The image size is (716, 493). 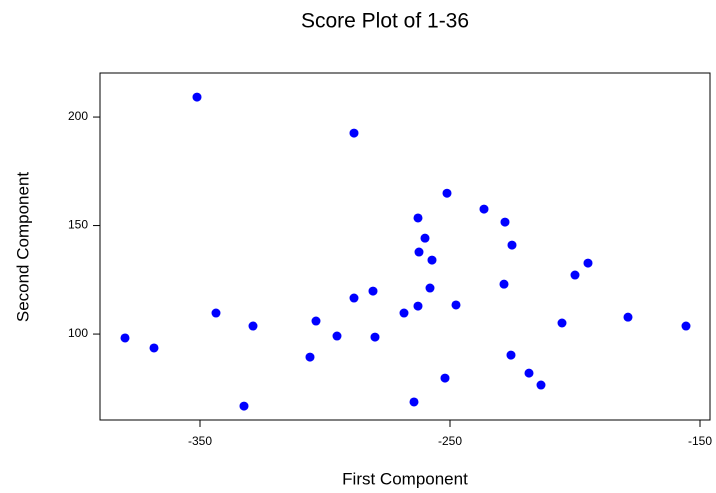 I want to click on x-tick-label: -250, so click(x=450, y=441).